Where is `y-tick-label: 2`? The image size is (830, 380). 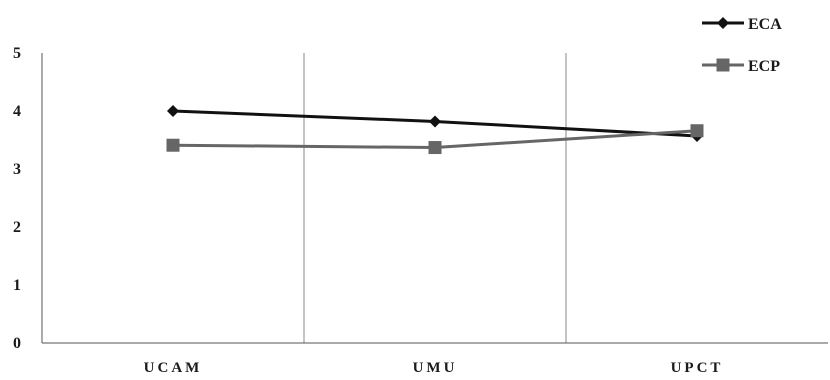
y-tick-label: 2 is located at coordinates (17, 227).